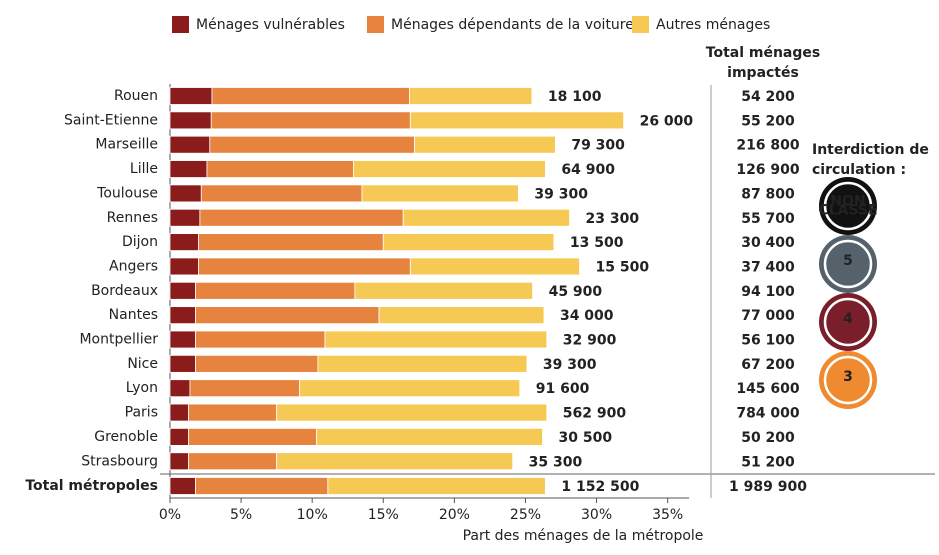 The width and height of the screenshot is (939, 555). Describe the element at coordinates (768, 292) in the screenshot. I see `total-value: 94 100` at that location.